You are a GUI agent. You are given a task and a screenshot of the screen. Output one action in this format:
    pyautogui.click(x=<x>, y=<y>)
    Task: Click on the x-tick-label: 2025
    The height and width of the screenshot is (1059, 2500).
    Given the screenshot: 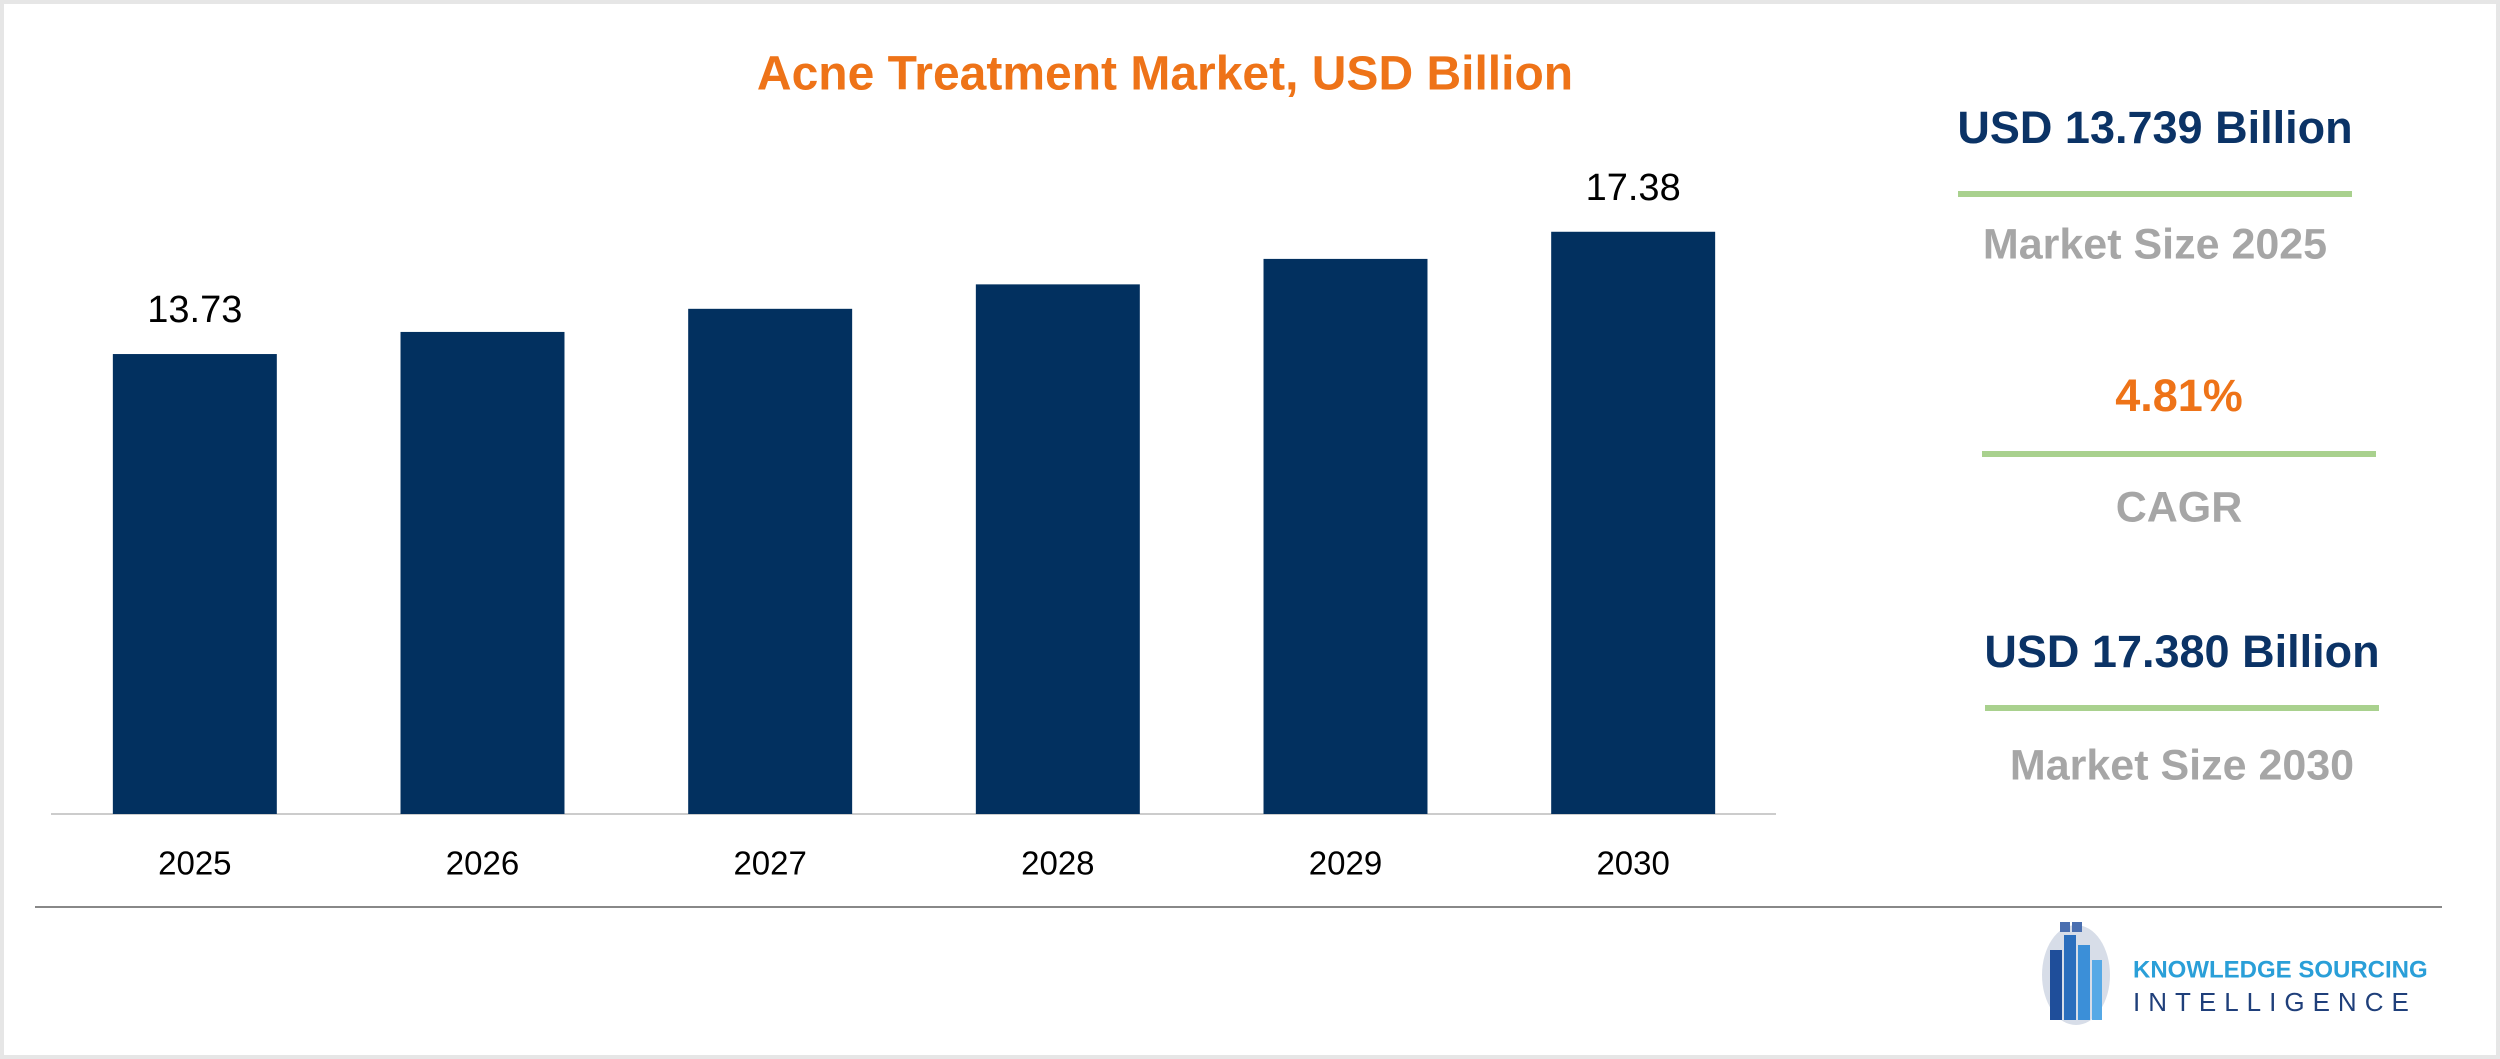 What is the action you would take?
    pyautogui.click(x=194, y=863)
    